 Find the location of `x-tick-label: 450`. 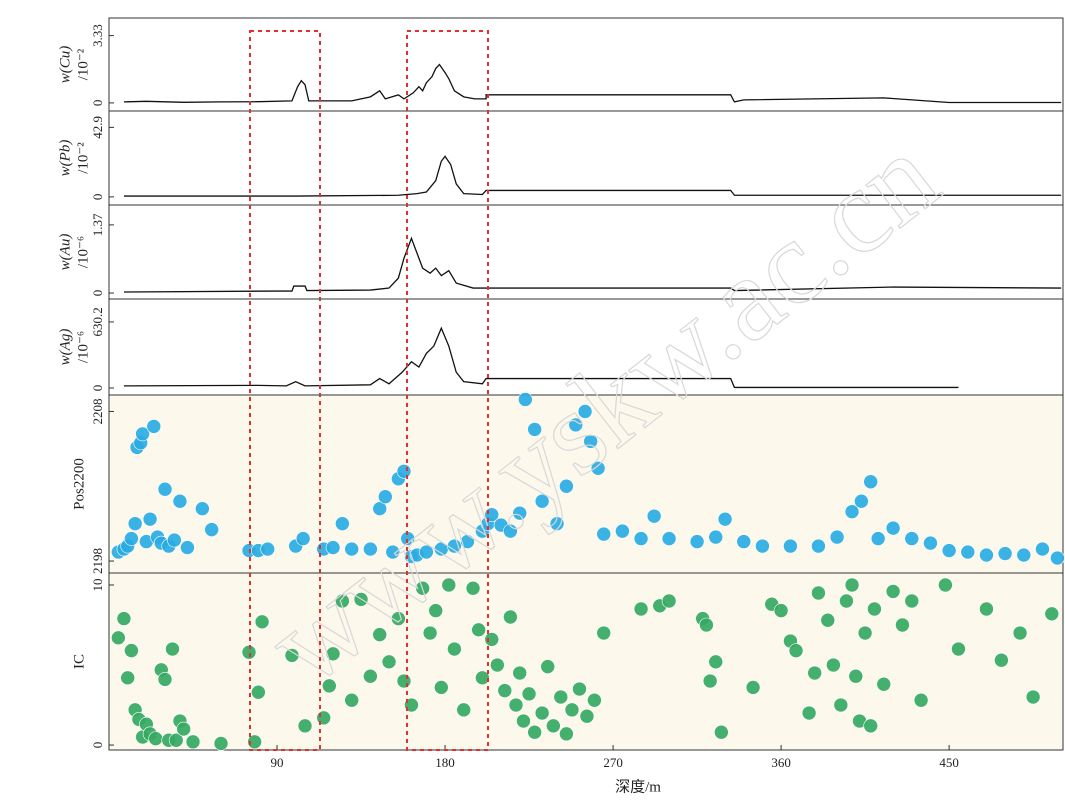

x-tick-label: 450 is located at coordinates (949, 762).